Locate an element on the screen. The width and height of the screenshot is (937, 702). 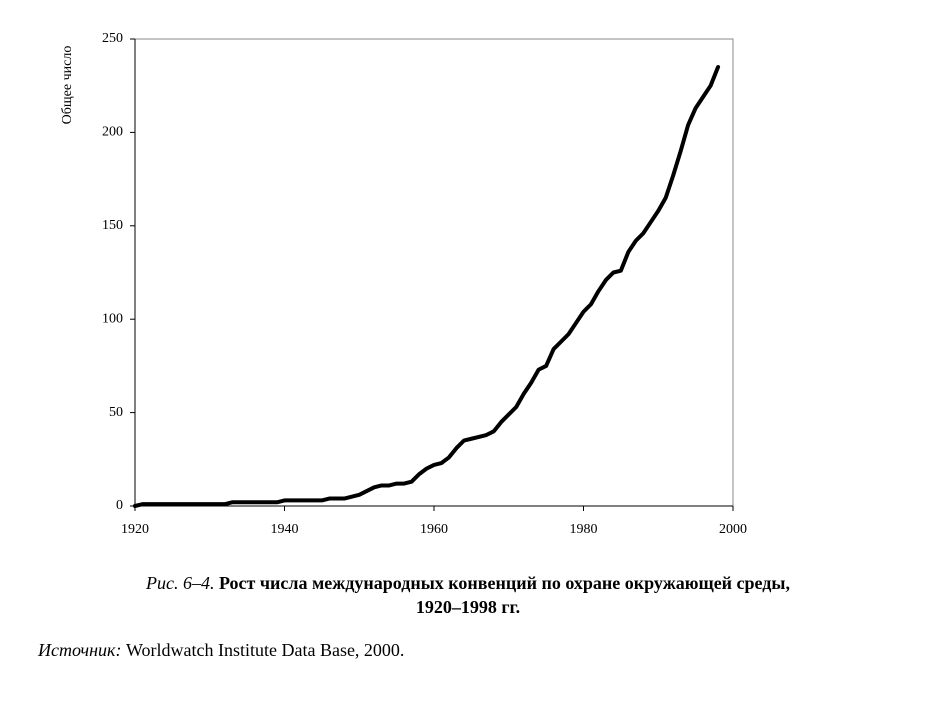
x-tick-label: 1940 is located at coordinates (285, 529).